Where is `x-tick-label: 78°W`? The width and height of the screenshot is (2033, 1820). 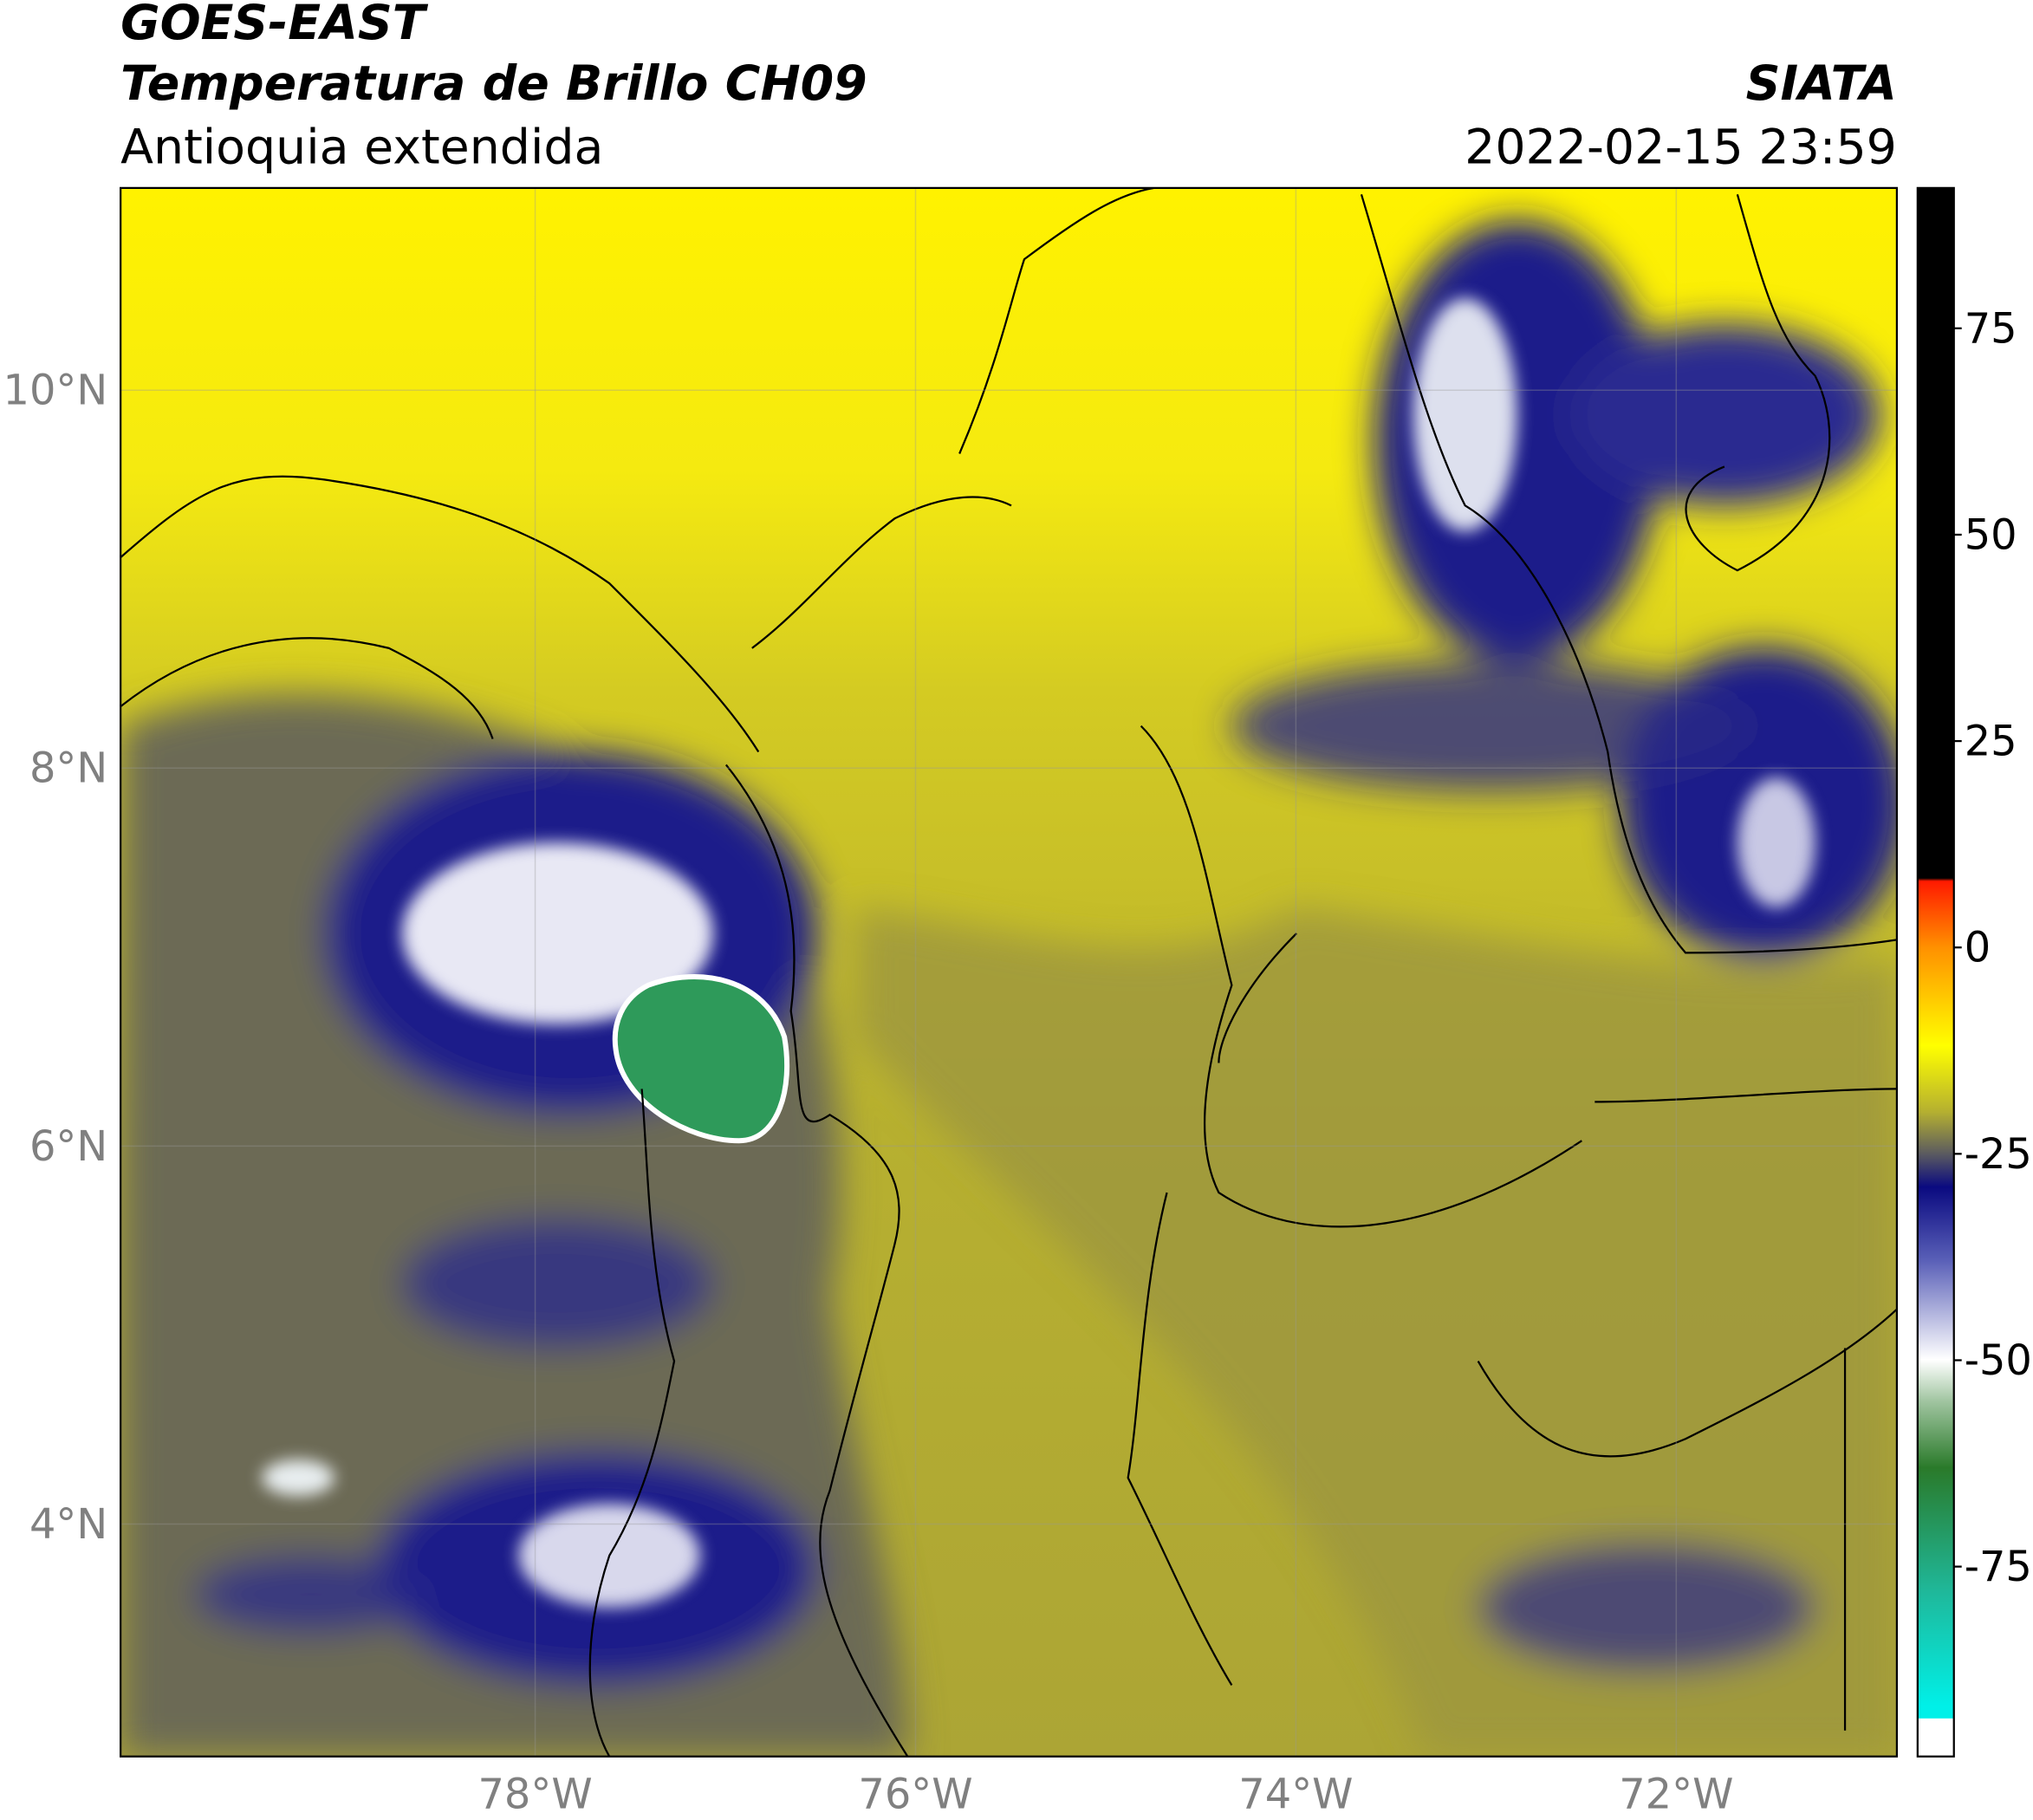
x-tick-label: 78°W is located at coordinates (534, 1795).